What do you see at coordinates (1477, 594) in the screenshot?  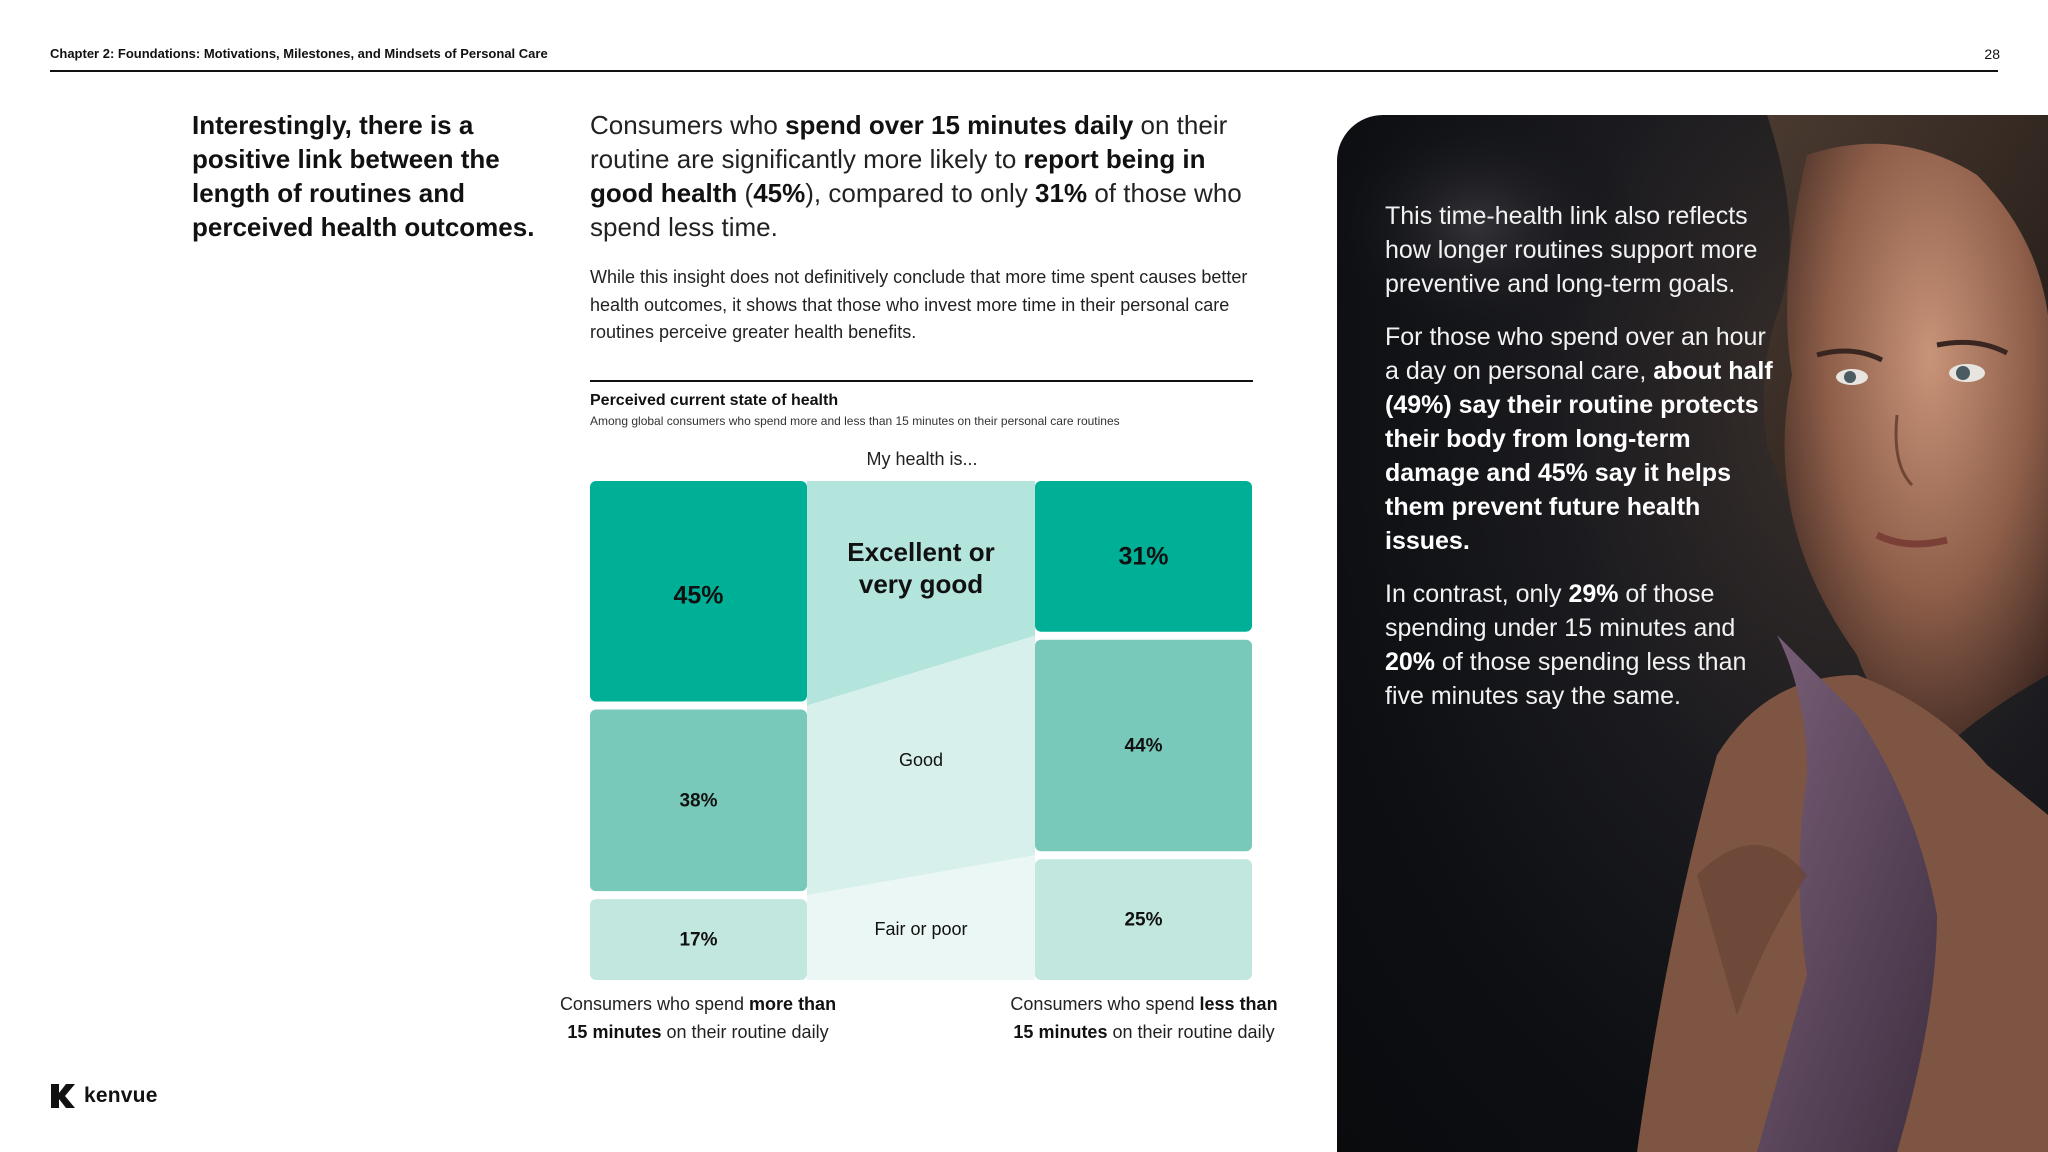 I see `photo-text: In contrast, only` at bounding box center [1477, 594].